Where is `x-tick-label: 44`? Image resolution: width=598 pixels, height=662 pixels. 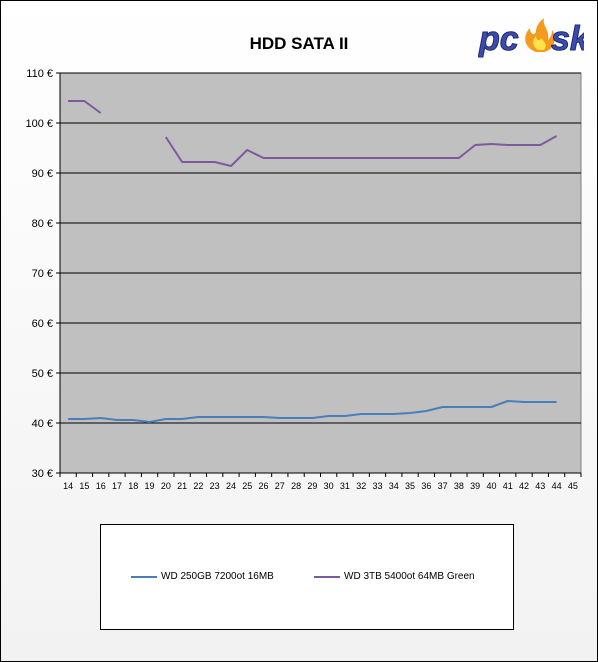
x-tick-label: 44 is located at coordinates (557, 486).